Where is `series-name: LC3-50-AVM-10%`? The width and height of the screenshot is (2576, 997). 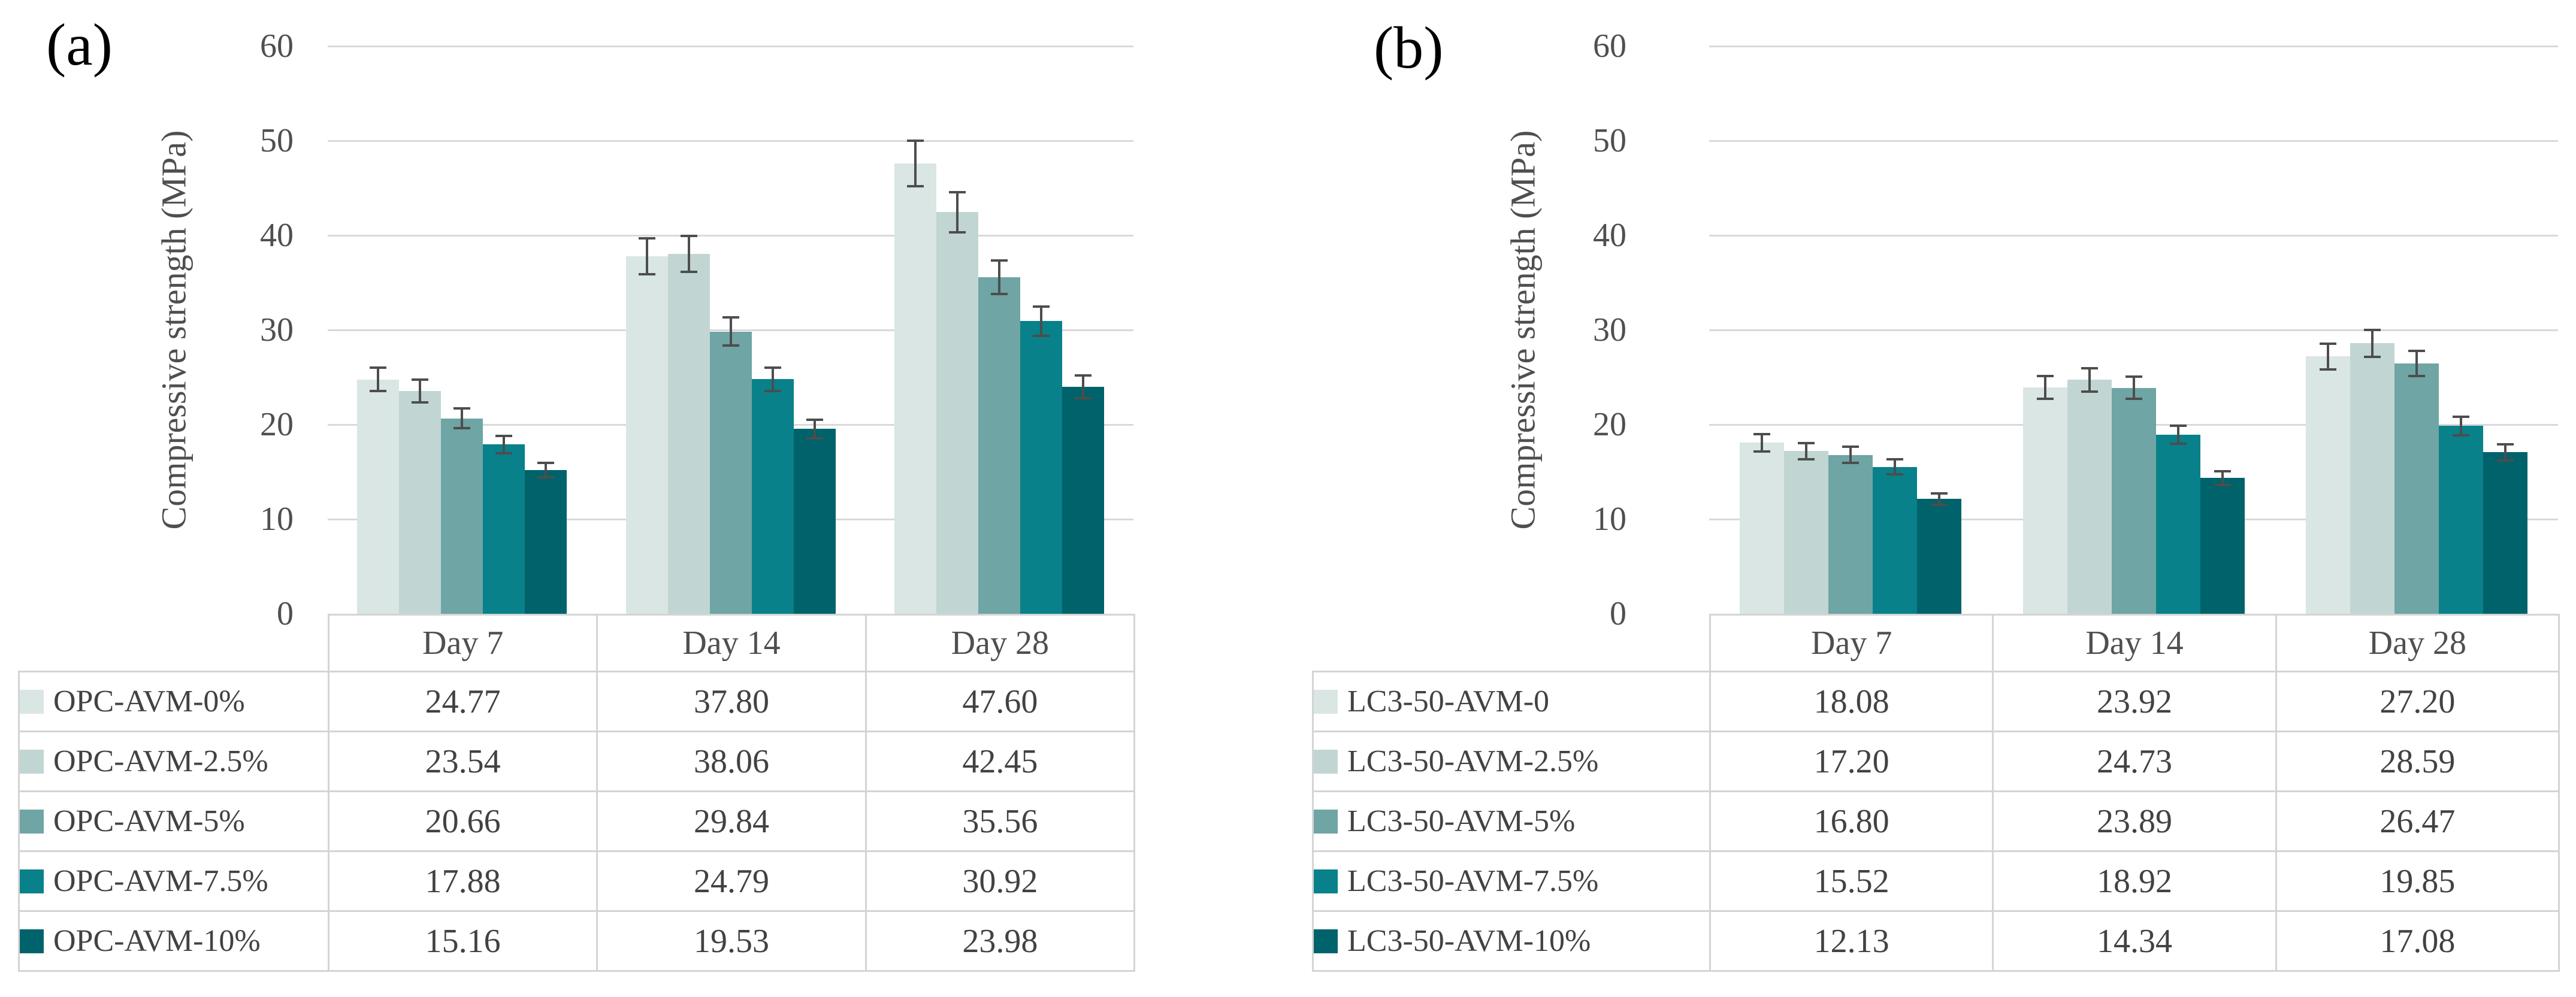
series-name: LC3-50-AVM-10% is located at coordinates (1469, 941).